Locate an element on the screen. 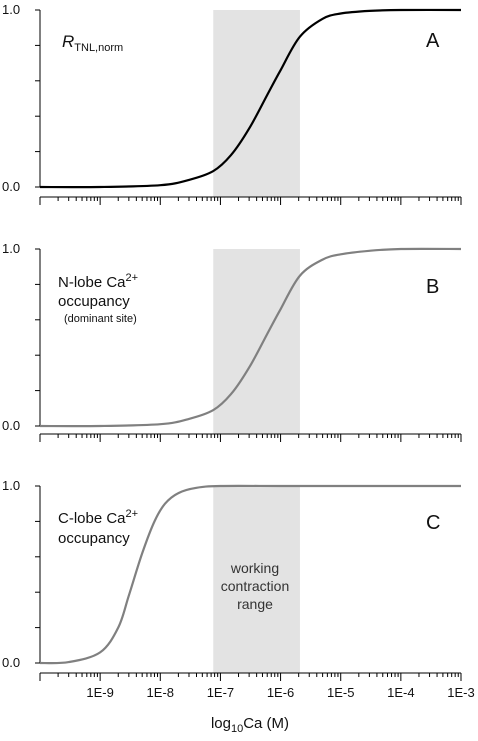 The width and height of the screenshot is (478, 741). x-tick-label: 1E-9 is located at coordinates (99, 692).